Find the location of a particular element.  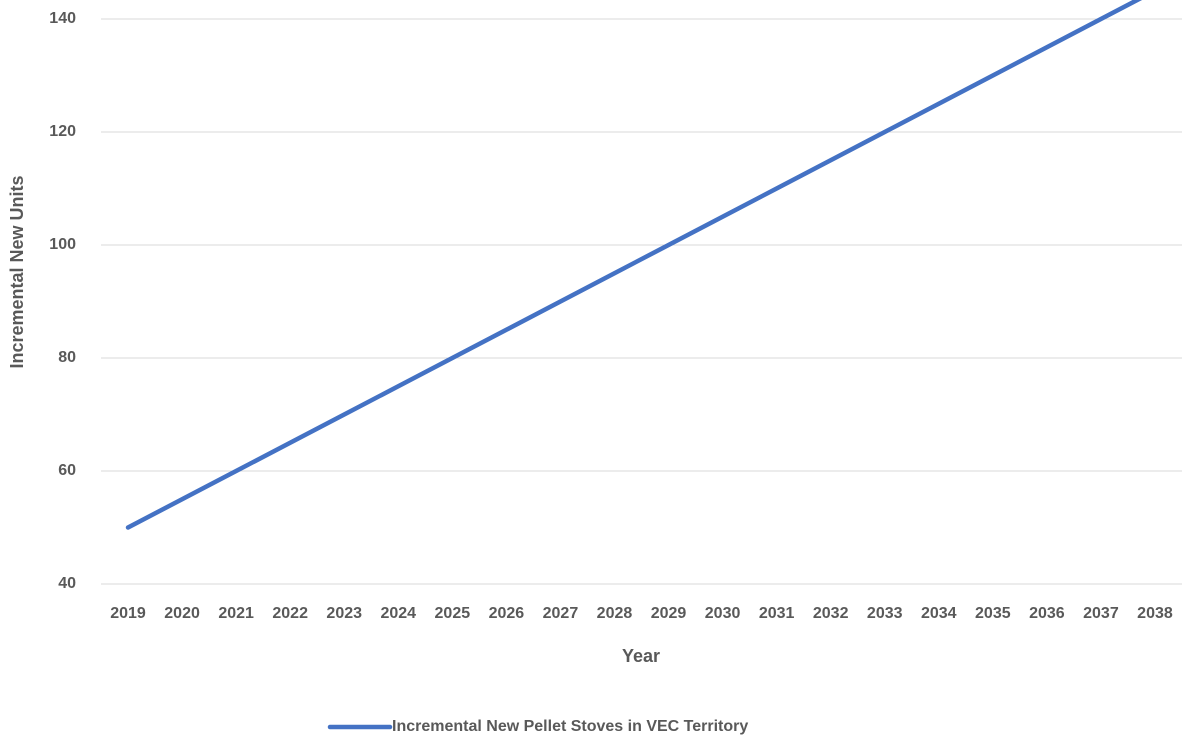

x-tick-label: 2036 is located at coordinates (1047, 613).